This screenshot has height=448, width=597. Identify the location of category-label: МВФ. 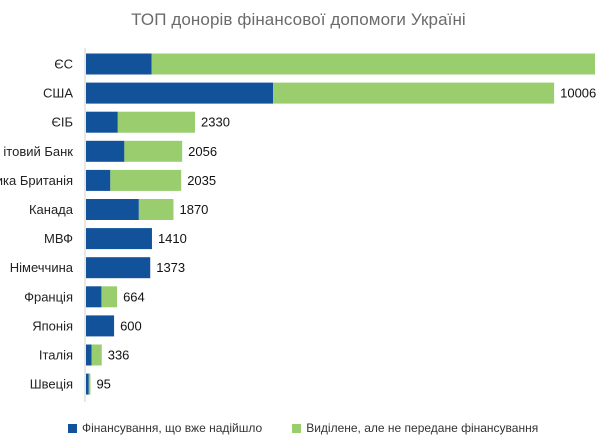
(58, 238).